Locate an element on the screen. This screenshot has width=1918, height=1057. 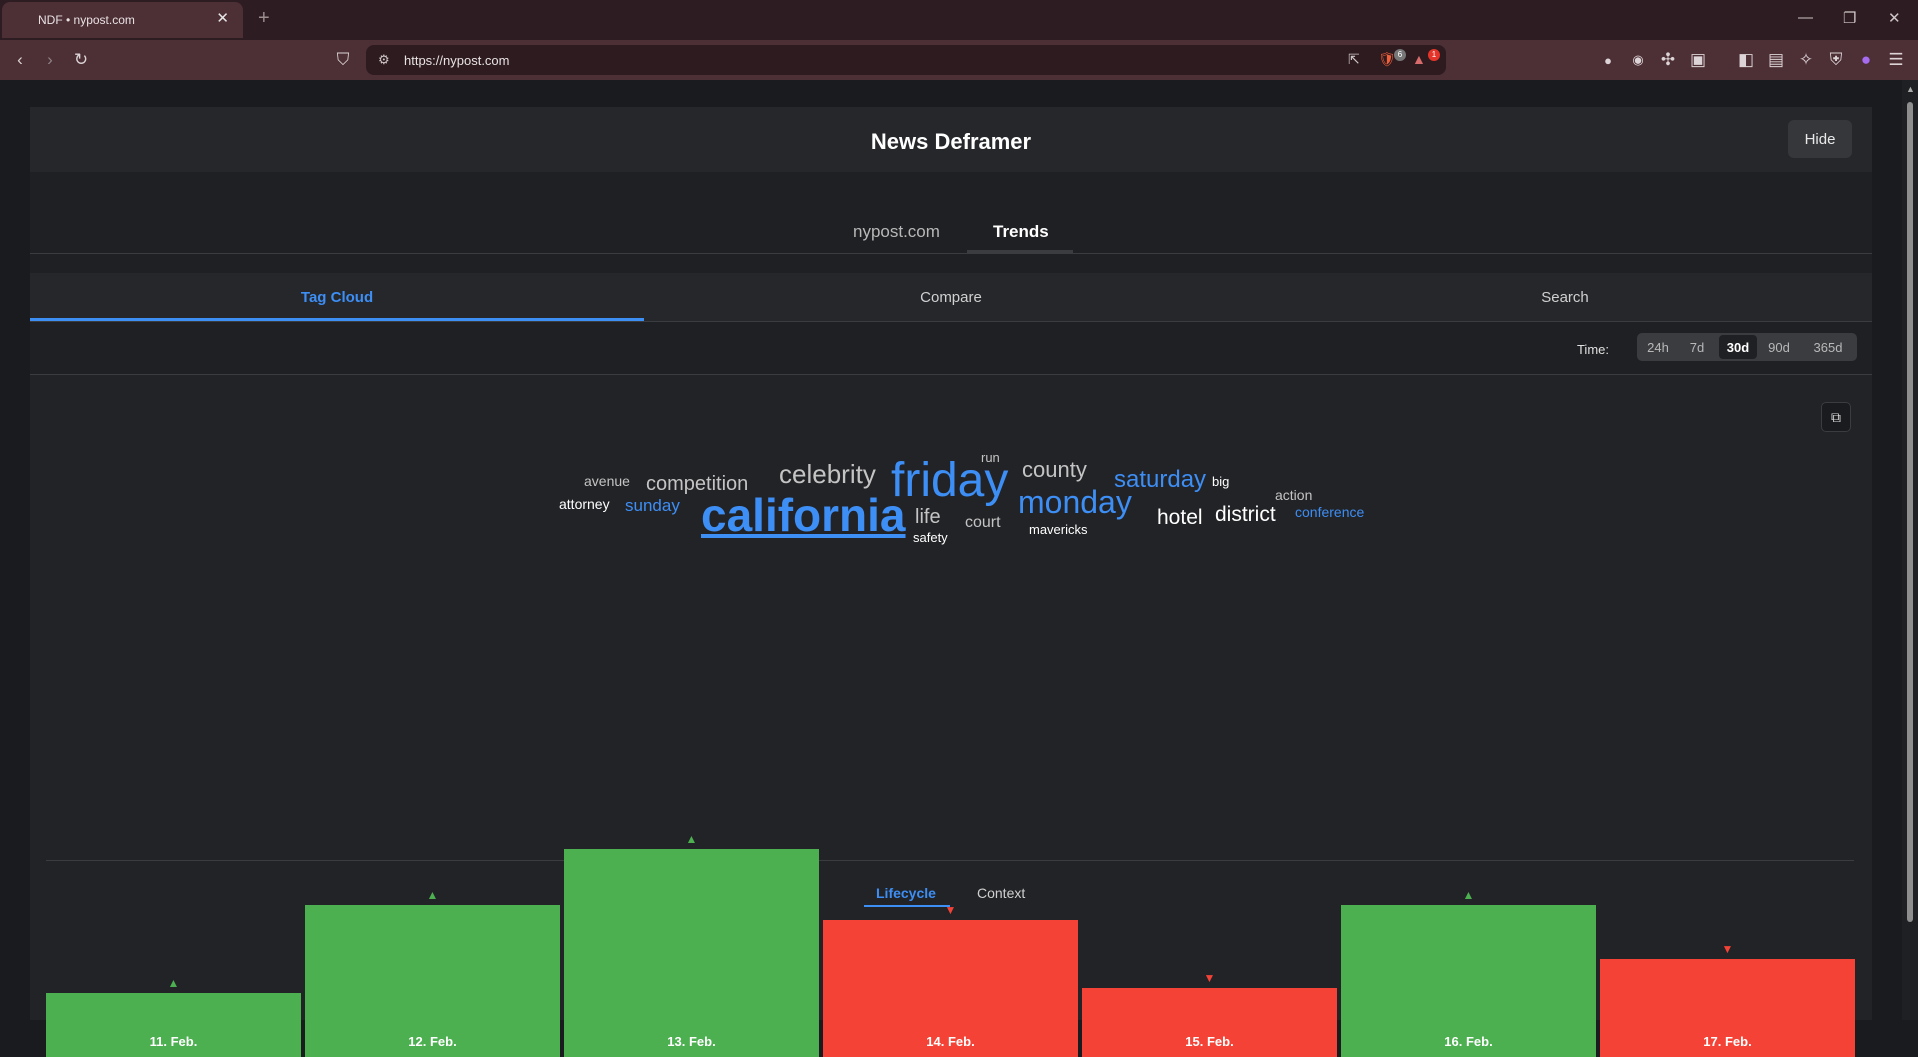
tag-word: monday is located at coordinates (1075, 502).